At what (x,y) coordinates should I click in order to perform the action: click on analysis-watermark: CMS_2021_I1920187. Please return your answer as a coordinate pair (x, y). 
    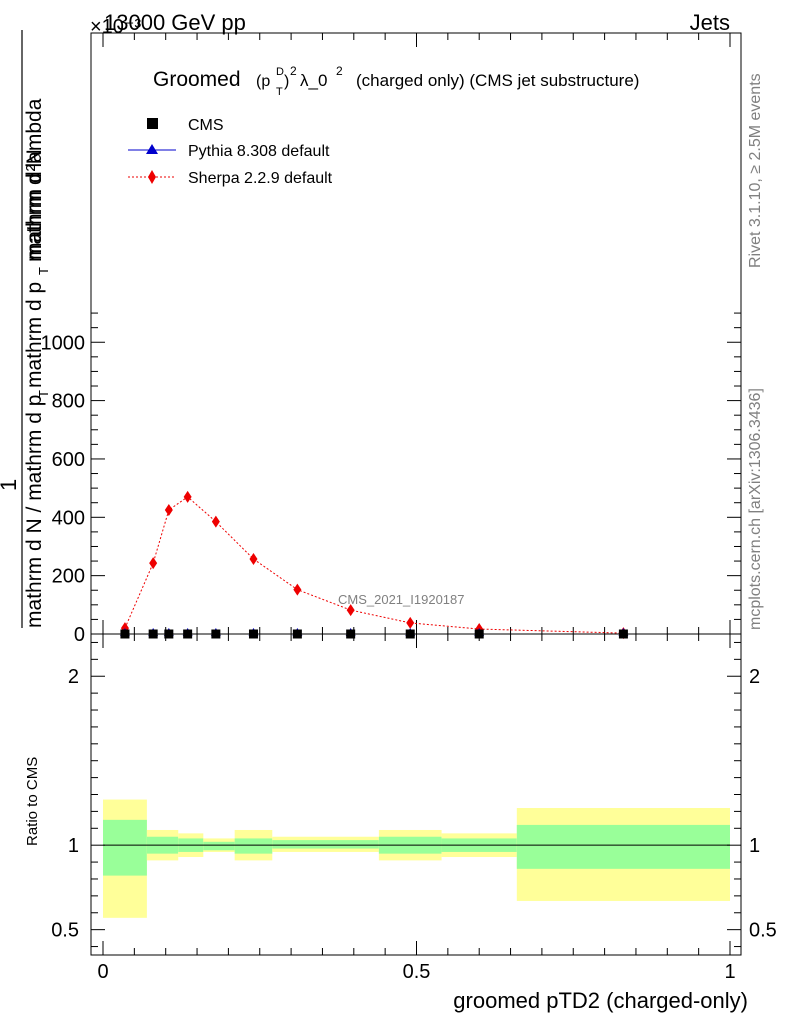
    Looking at the image, I should click on (401, 599).